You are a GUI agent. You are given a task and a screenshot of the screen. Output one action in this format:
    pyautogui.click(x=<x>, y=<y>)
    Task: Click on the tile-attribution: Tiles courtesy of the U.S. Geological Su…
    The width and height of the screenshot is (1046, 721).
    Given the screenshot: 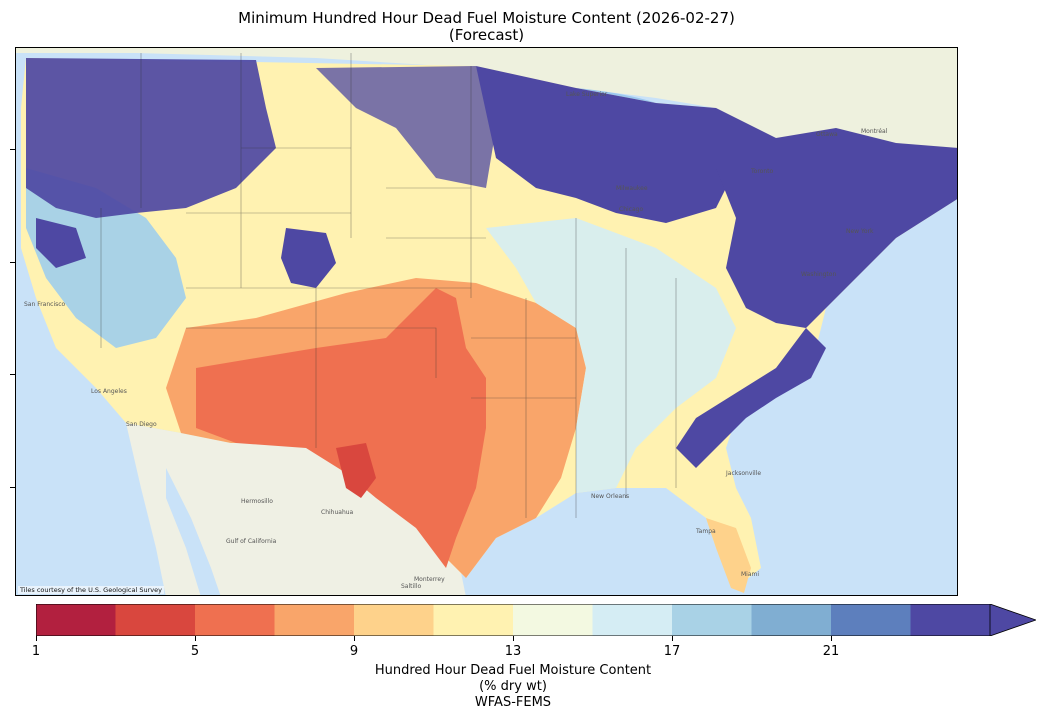 What is the action you would take?
    pyautogui.click(x=91, y=590)
    